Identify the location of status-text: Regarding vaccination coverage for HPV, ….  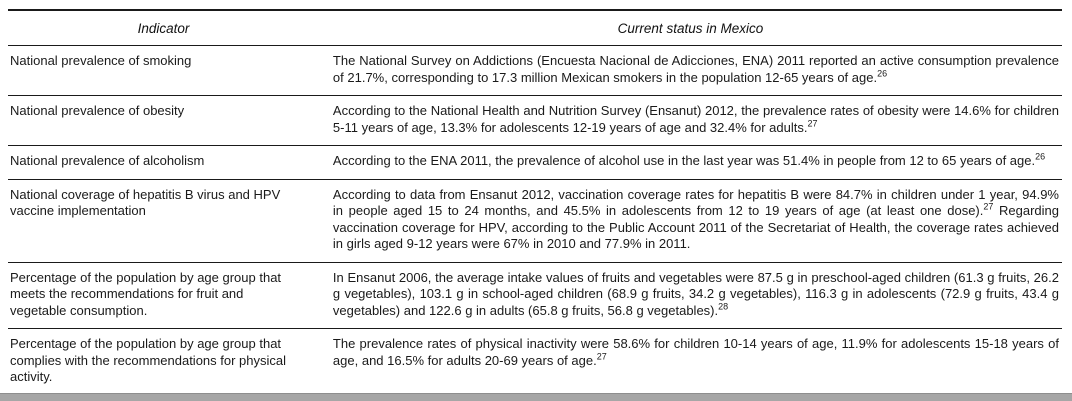
(695, 227).